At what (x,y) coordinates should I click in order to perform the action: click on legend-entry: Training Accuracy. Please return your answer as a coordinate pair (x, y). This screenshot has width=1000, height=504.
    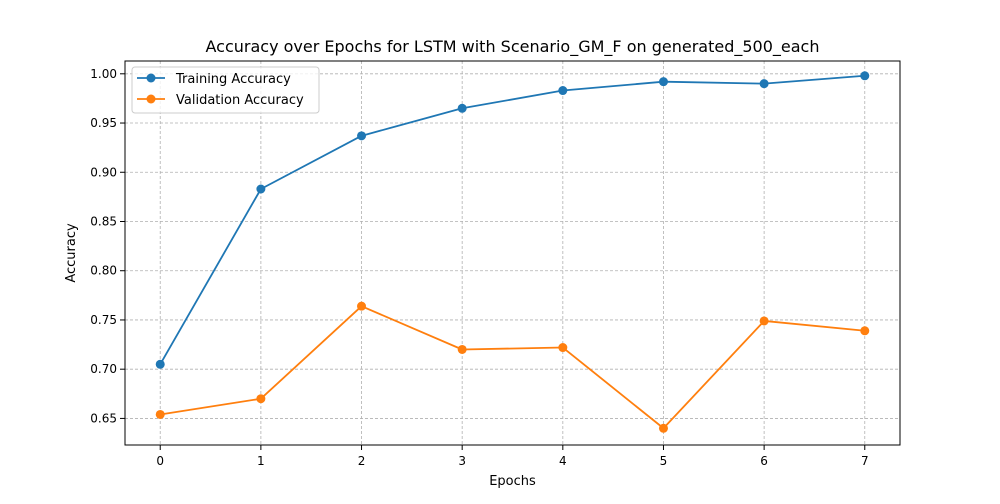
    Looking at the image, I should click on (214, 79).